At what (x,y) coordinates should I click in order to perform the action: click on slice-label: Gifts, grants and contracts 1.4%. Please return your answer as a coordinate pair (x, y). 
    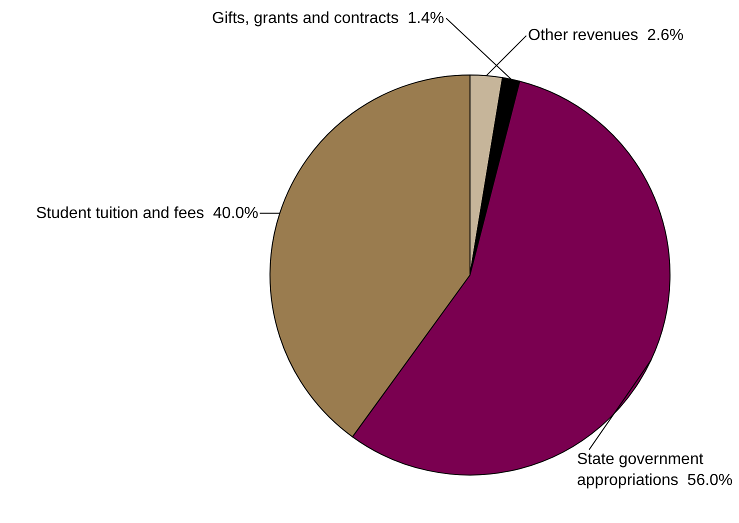
    Looking at the image, I should click on (328, 18).